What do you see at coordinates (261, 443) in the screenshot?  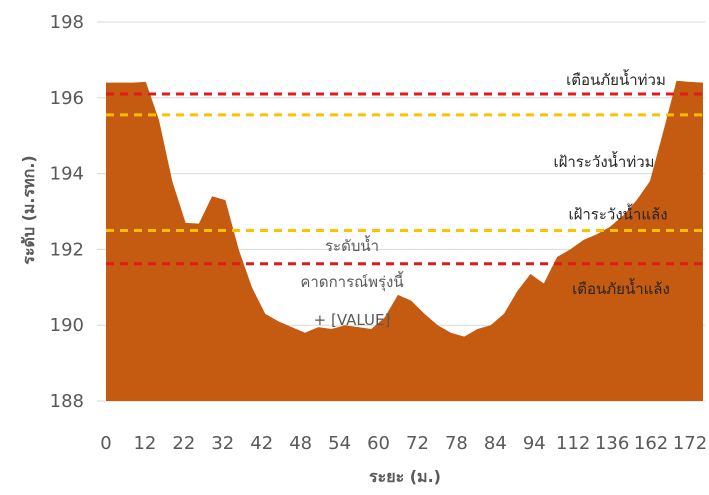 I see `x-tick-label-4: 42` at bounding box center [261, 443].